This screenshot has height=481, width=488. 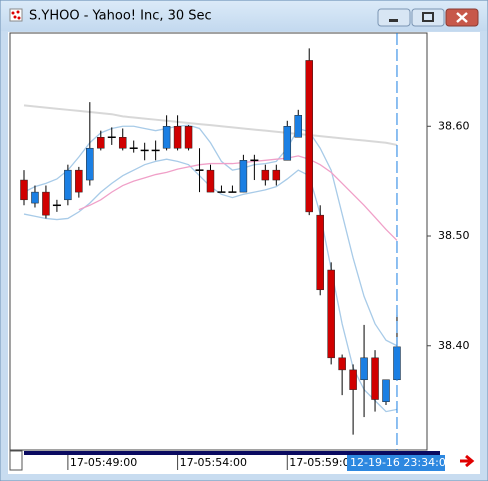 I want to click on x-tick-label: 17-05:59:00, so click(x=322, y=462).